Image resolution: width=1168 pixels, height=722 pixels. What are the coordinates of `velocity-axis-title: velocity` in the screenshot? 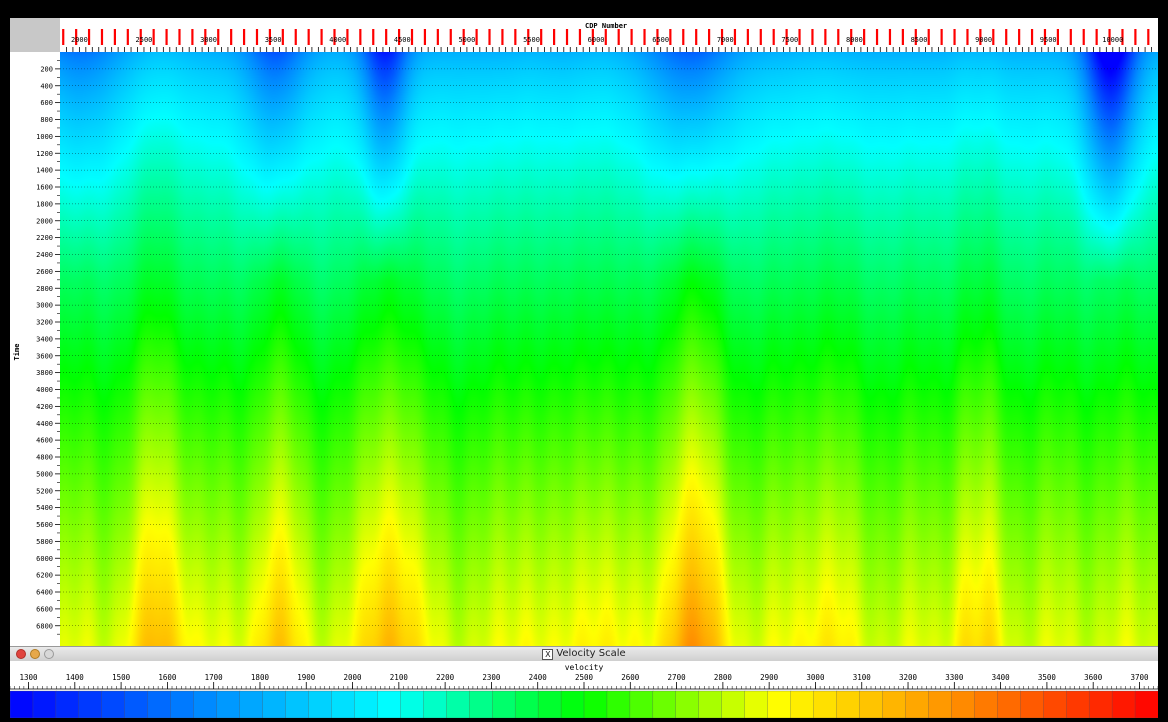 It's located at (584, 667).